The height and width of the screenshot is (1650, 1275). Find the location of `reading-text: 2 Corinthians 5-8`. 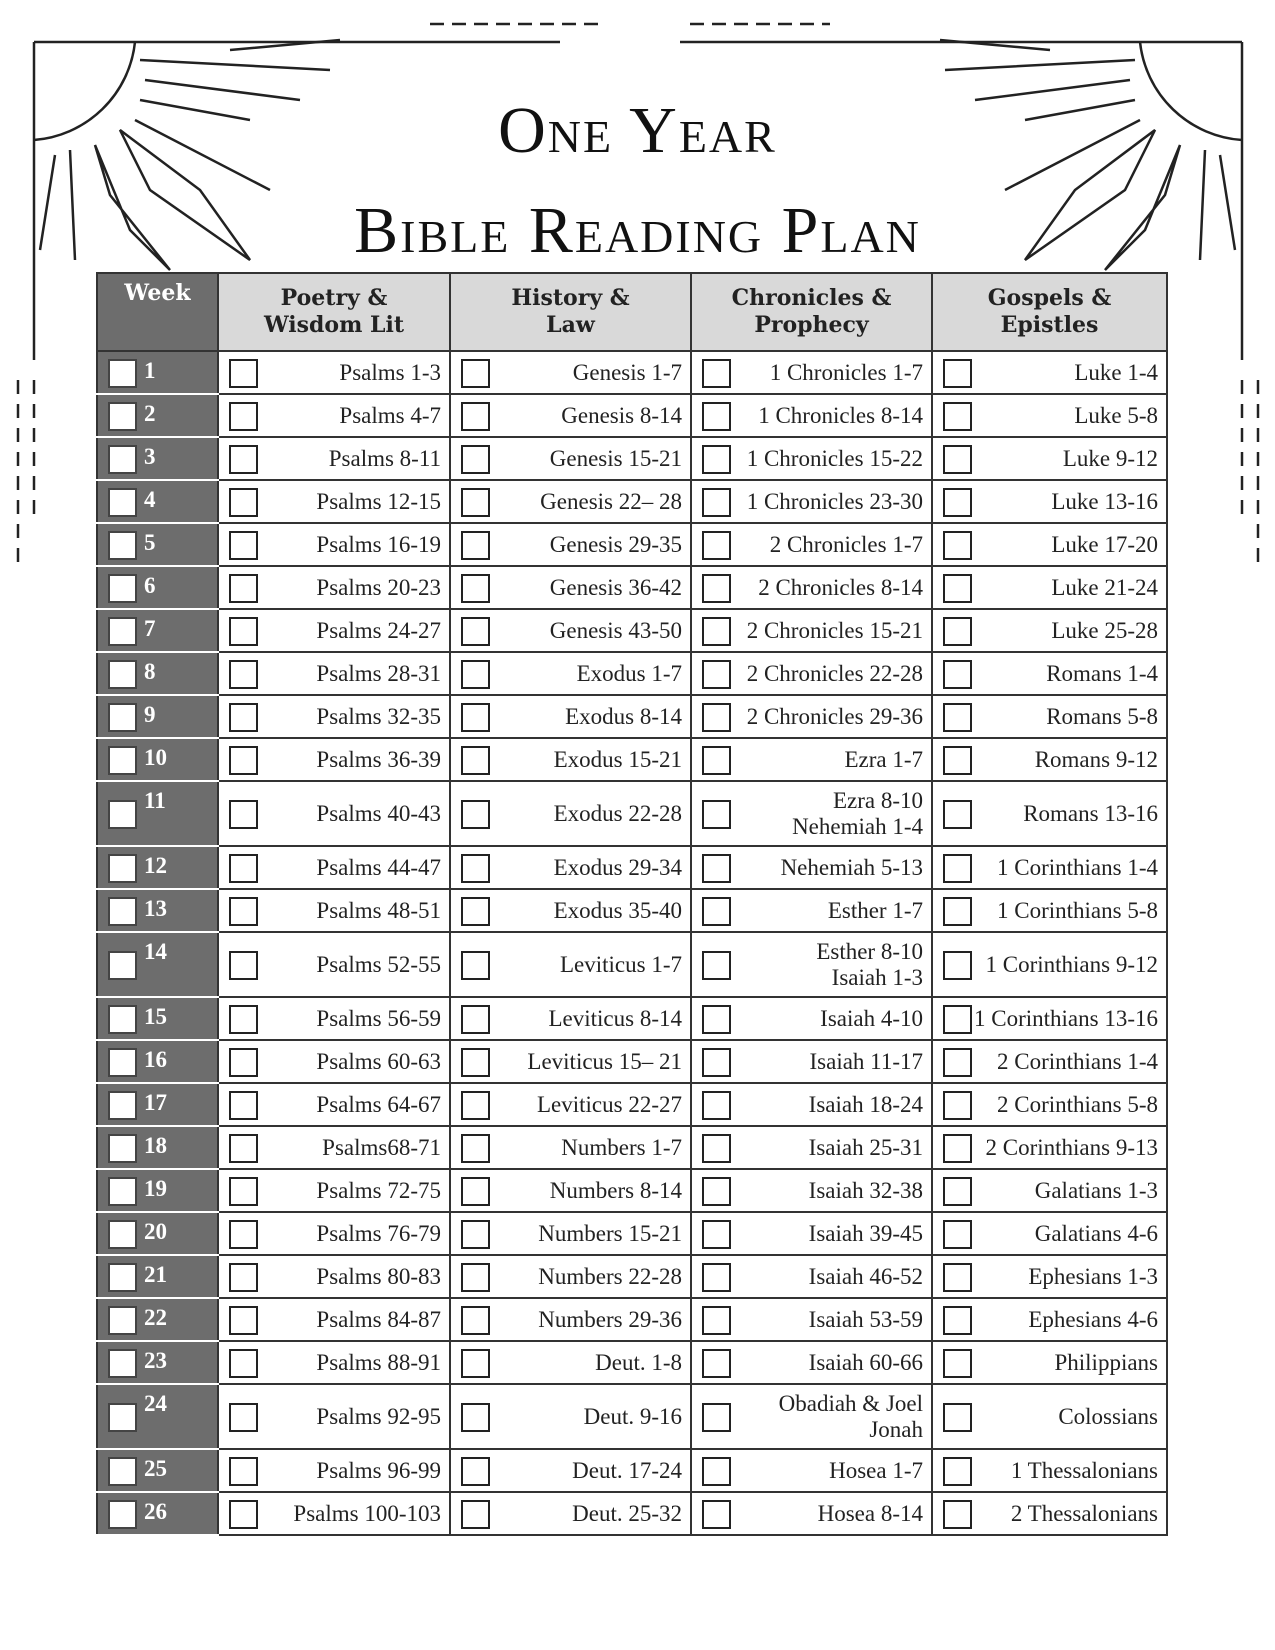

reading-text: 2 Corinthians 5-8 is located at coordinates (1077, 1104).